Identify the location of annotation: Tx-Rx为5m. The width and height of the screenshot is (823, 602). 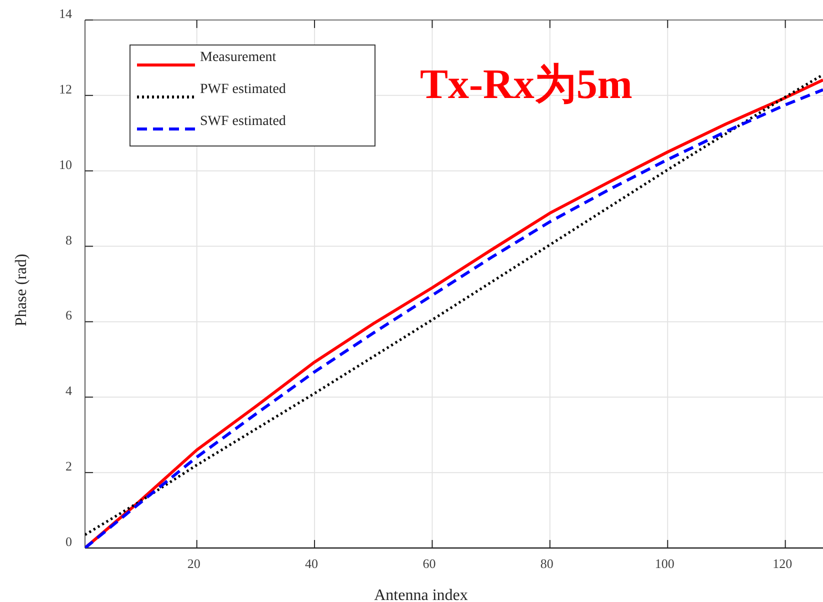
(526, 85).